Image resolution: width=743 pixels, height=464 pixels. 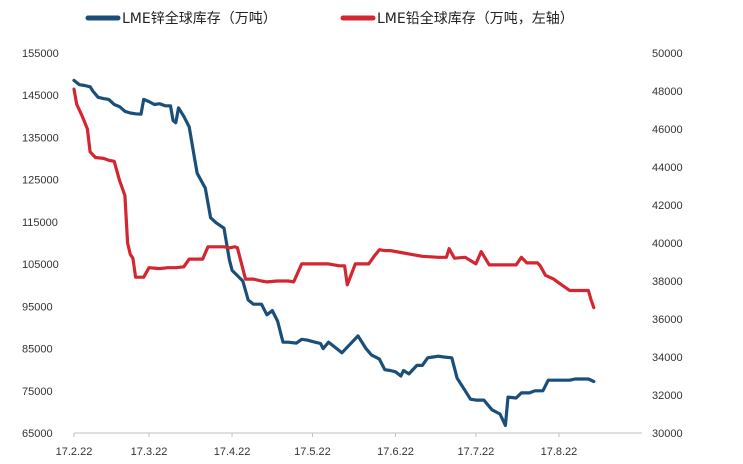 I want to click on right-tick-label: 46000, so click(x=667, y=130).